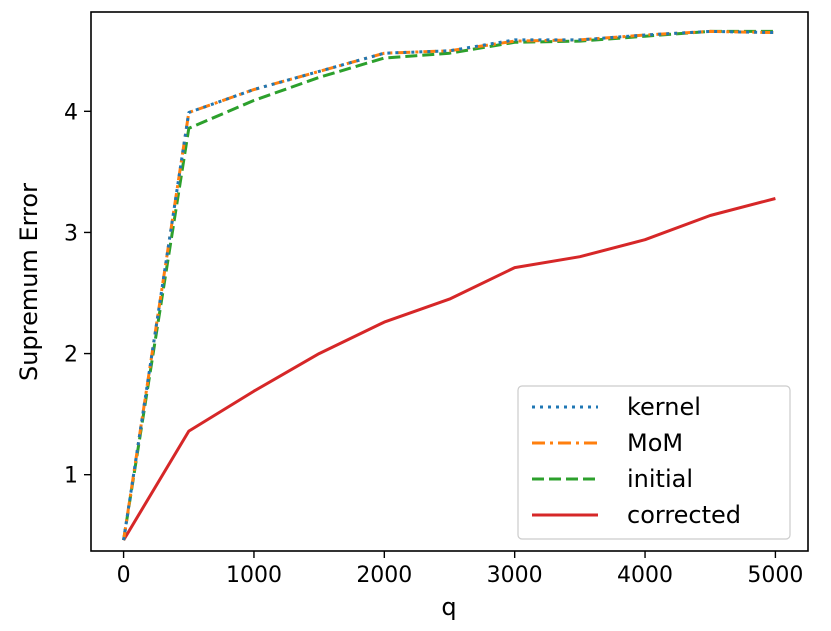 The height and width of the screenshot is (631, 831). Describe the element at coordinates (77, 294) in the screenshot. I see `y-axis: 1 2 3 4` at that location.